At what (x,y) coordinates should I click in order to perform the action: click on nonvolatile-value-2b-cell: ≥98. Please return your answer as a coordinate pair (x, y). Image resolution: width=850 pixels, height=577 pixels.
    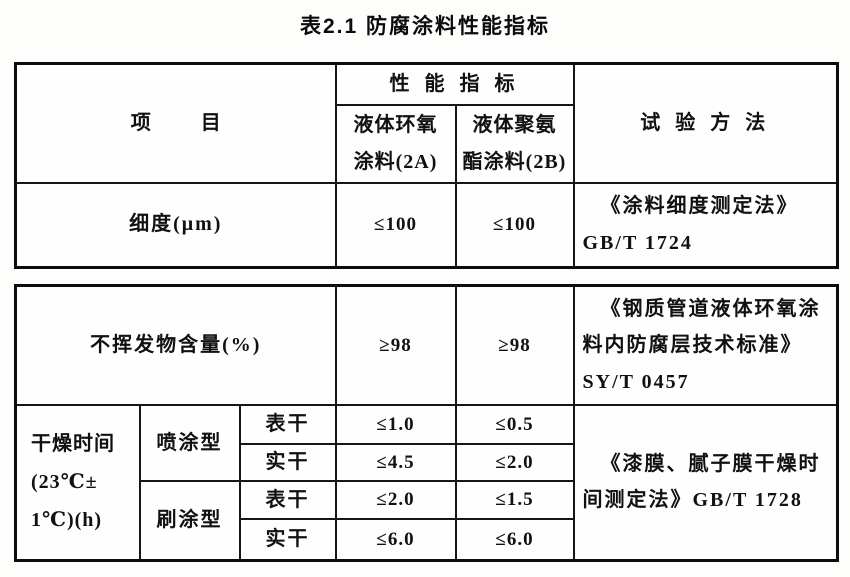
    Looking at the image, I should click on (514, 345).